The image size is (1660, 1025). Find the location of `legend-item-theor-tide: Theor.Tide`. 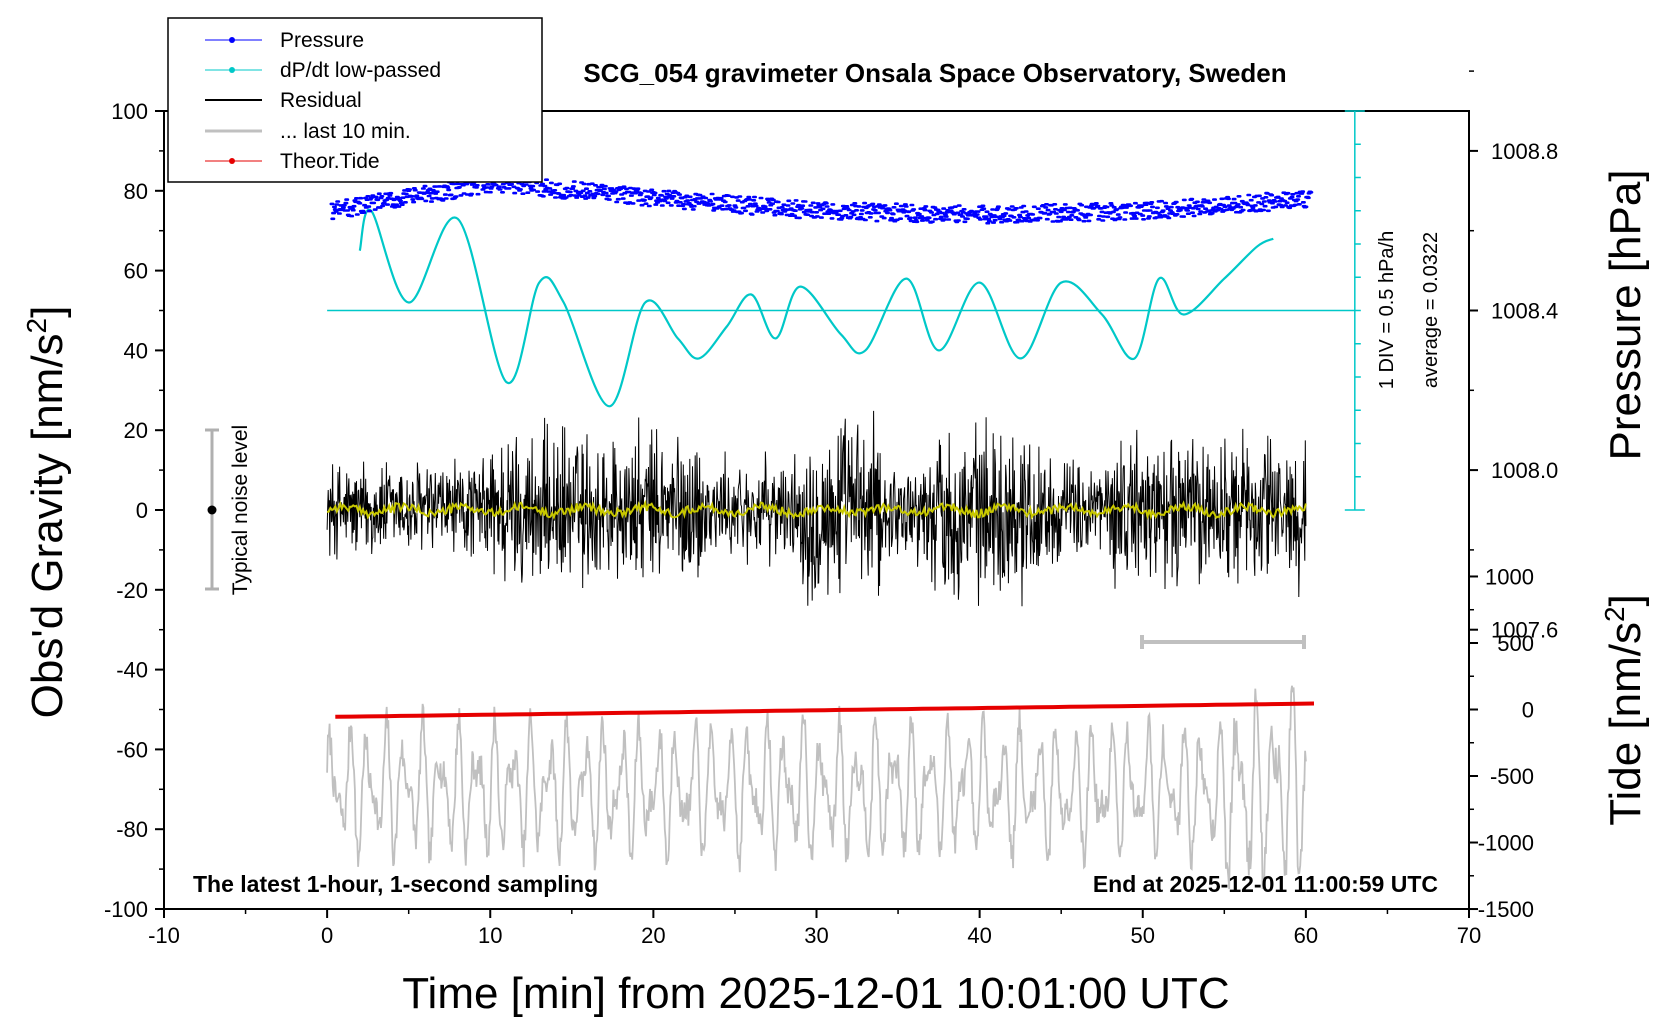

legend-item-theor-tide: Theor.Tide is located at coordinates (292, 161).